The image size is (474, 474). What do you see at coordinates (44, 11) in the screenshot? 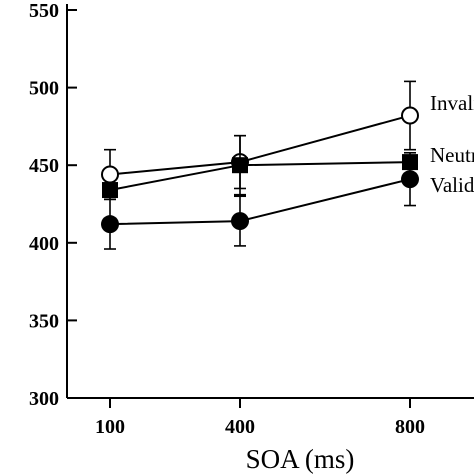
I see `y-tick-label: 550` at bounding box center [44, 11].